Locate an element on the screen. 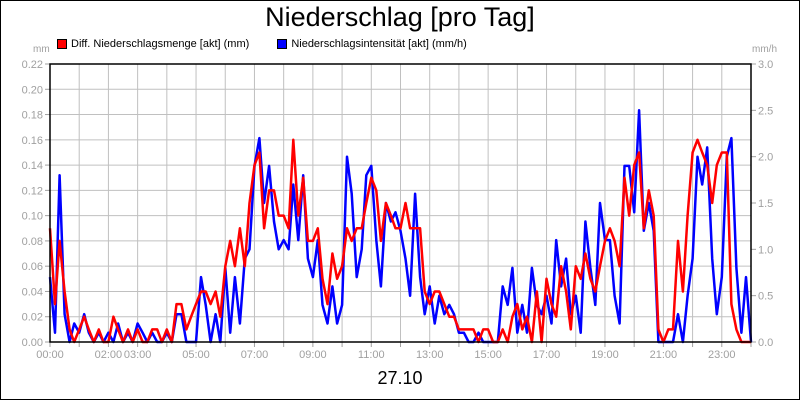 The width and height of the screenshot is (800, 400). x-tick-label: 19:00 is located at coordinates (605, 355).